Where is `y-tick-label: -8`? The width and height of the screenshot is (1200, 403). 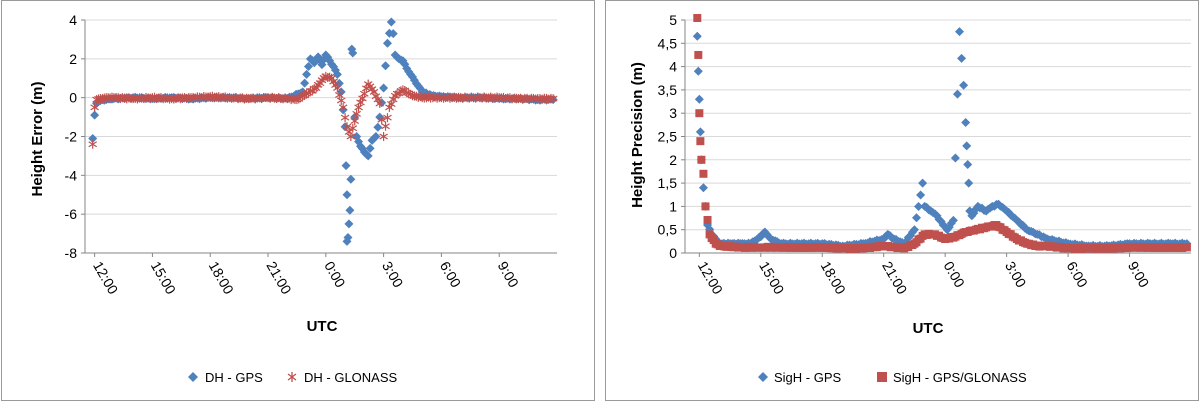
y-tick-label: -8 is located at coordinates (71, 253).